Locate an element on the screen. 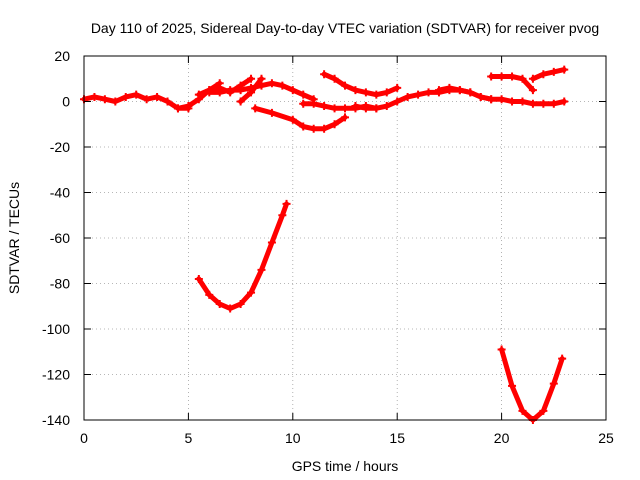 This screenshot has height=480, width=640. y-tick-label: -140 is located at coordinates (56, 420).